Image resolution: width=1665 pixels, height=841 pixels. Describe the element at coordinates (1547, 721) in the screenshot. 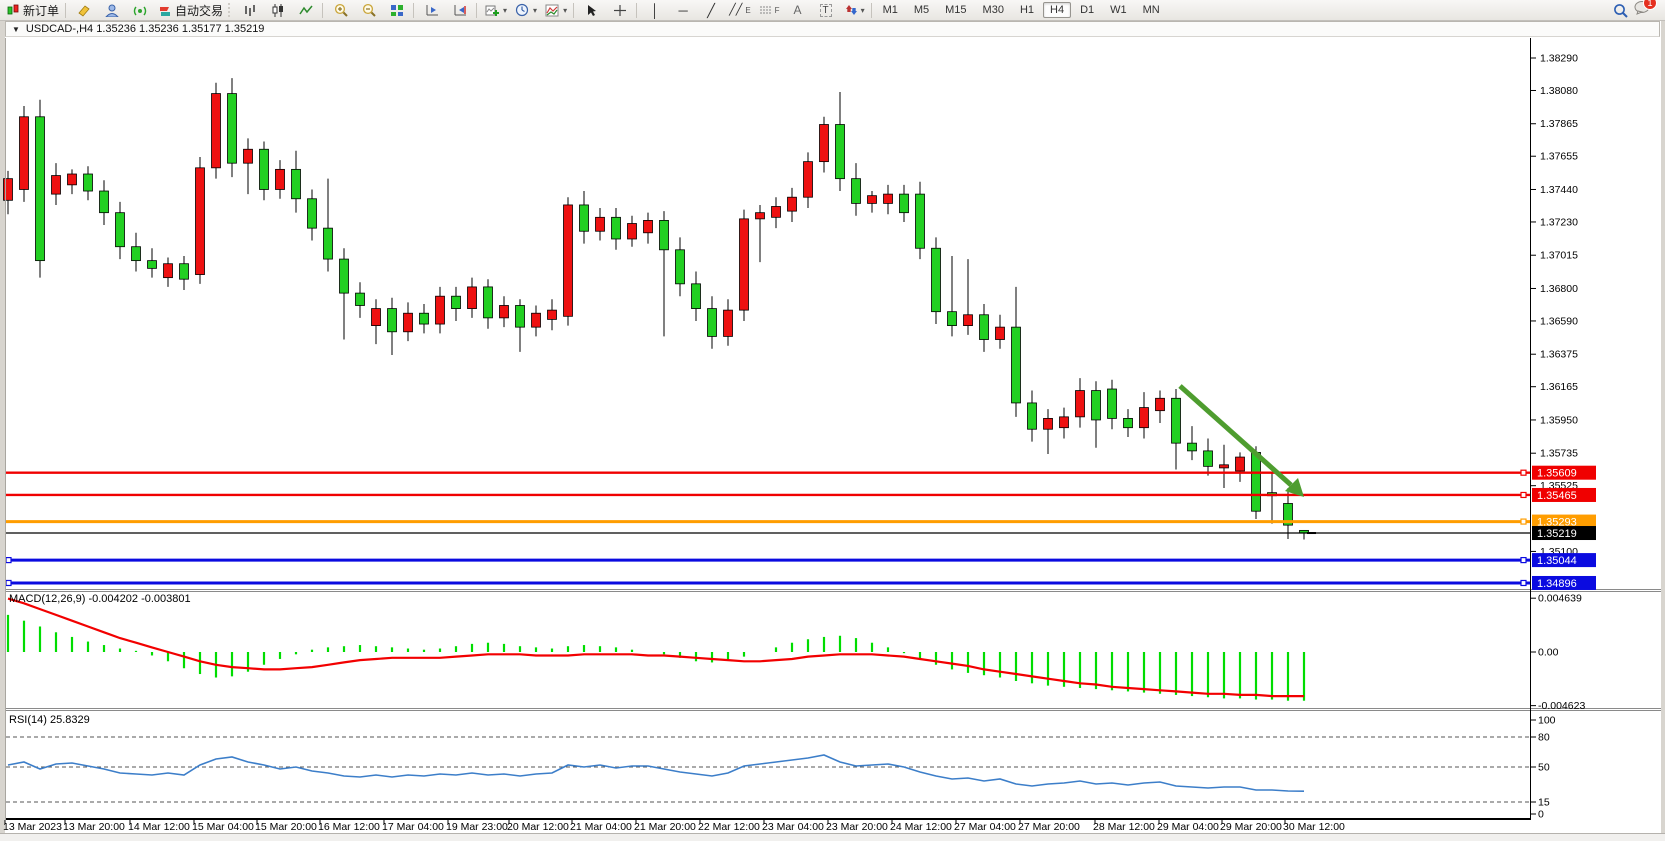

I see `rsi-tick-label: 100` at that location.